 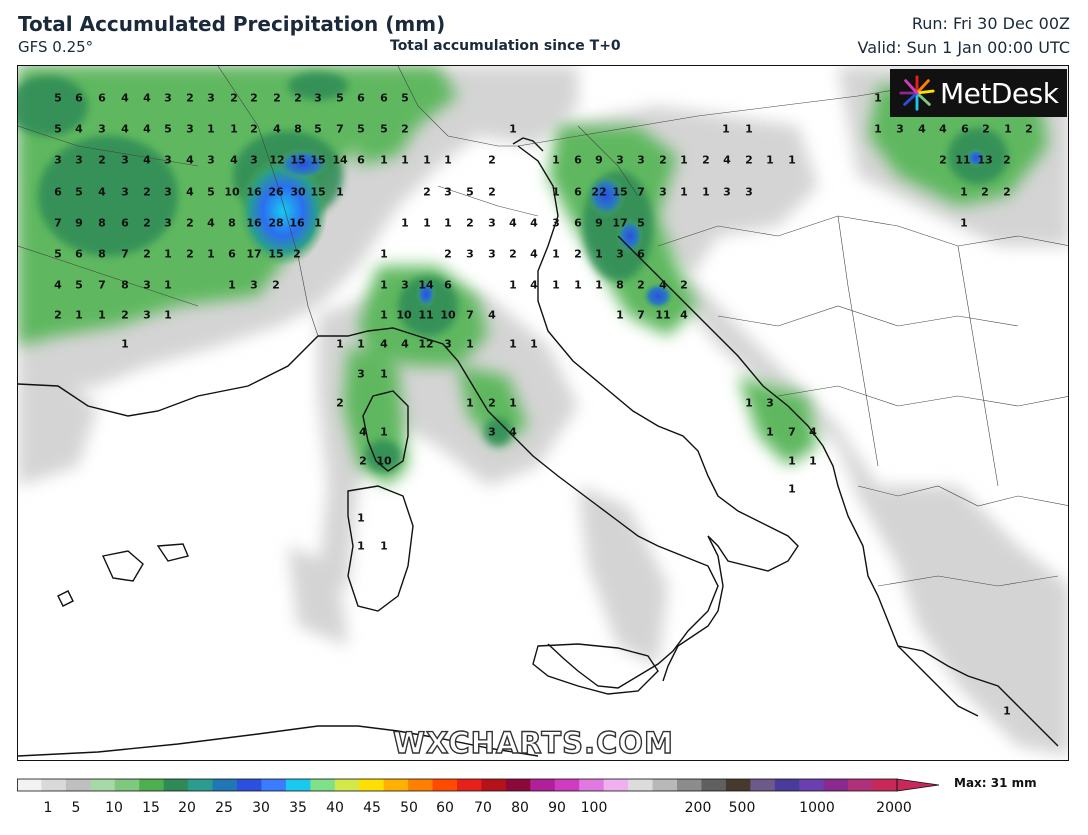 What do you see at coordinates (963, 160) in the screenshot?
I see `precip-value: 11` at bounding box center [963, 160].